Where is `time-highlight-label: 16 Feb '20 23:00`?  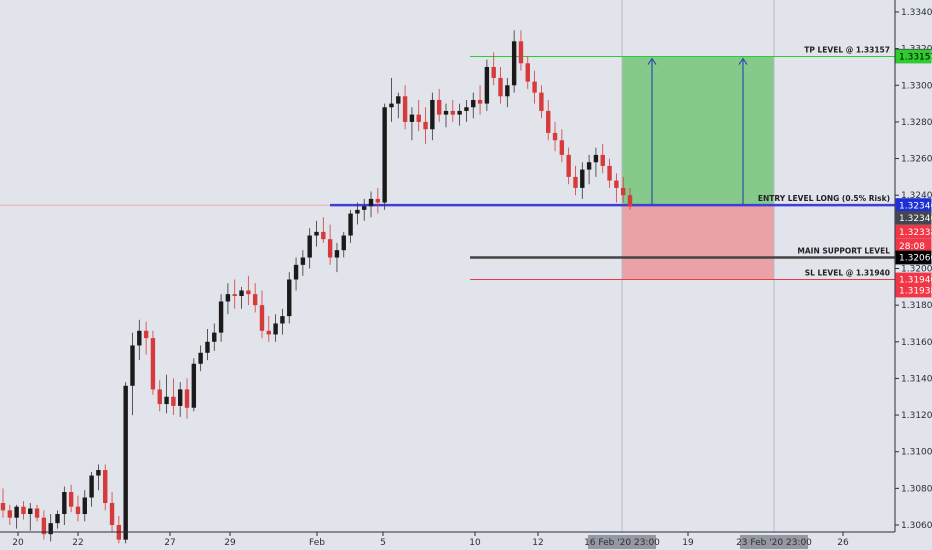 time-highlight-label: 16 Feb '20 23:00 is located at coordinates (622, 543).